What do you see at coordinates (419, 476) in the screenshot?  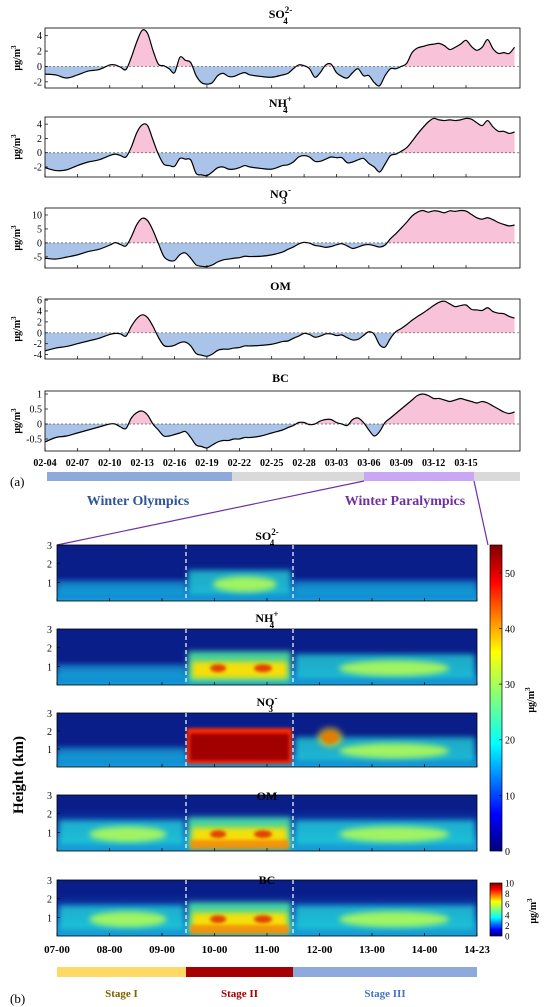 I see `paralympics-period-bar` at bounding box center [419, 476].